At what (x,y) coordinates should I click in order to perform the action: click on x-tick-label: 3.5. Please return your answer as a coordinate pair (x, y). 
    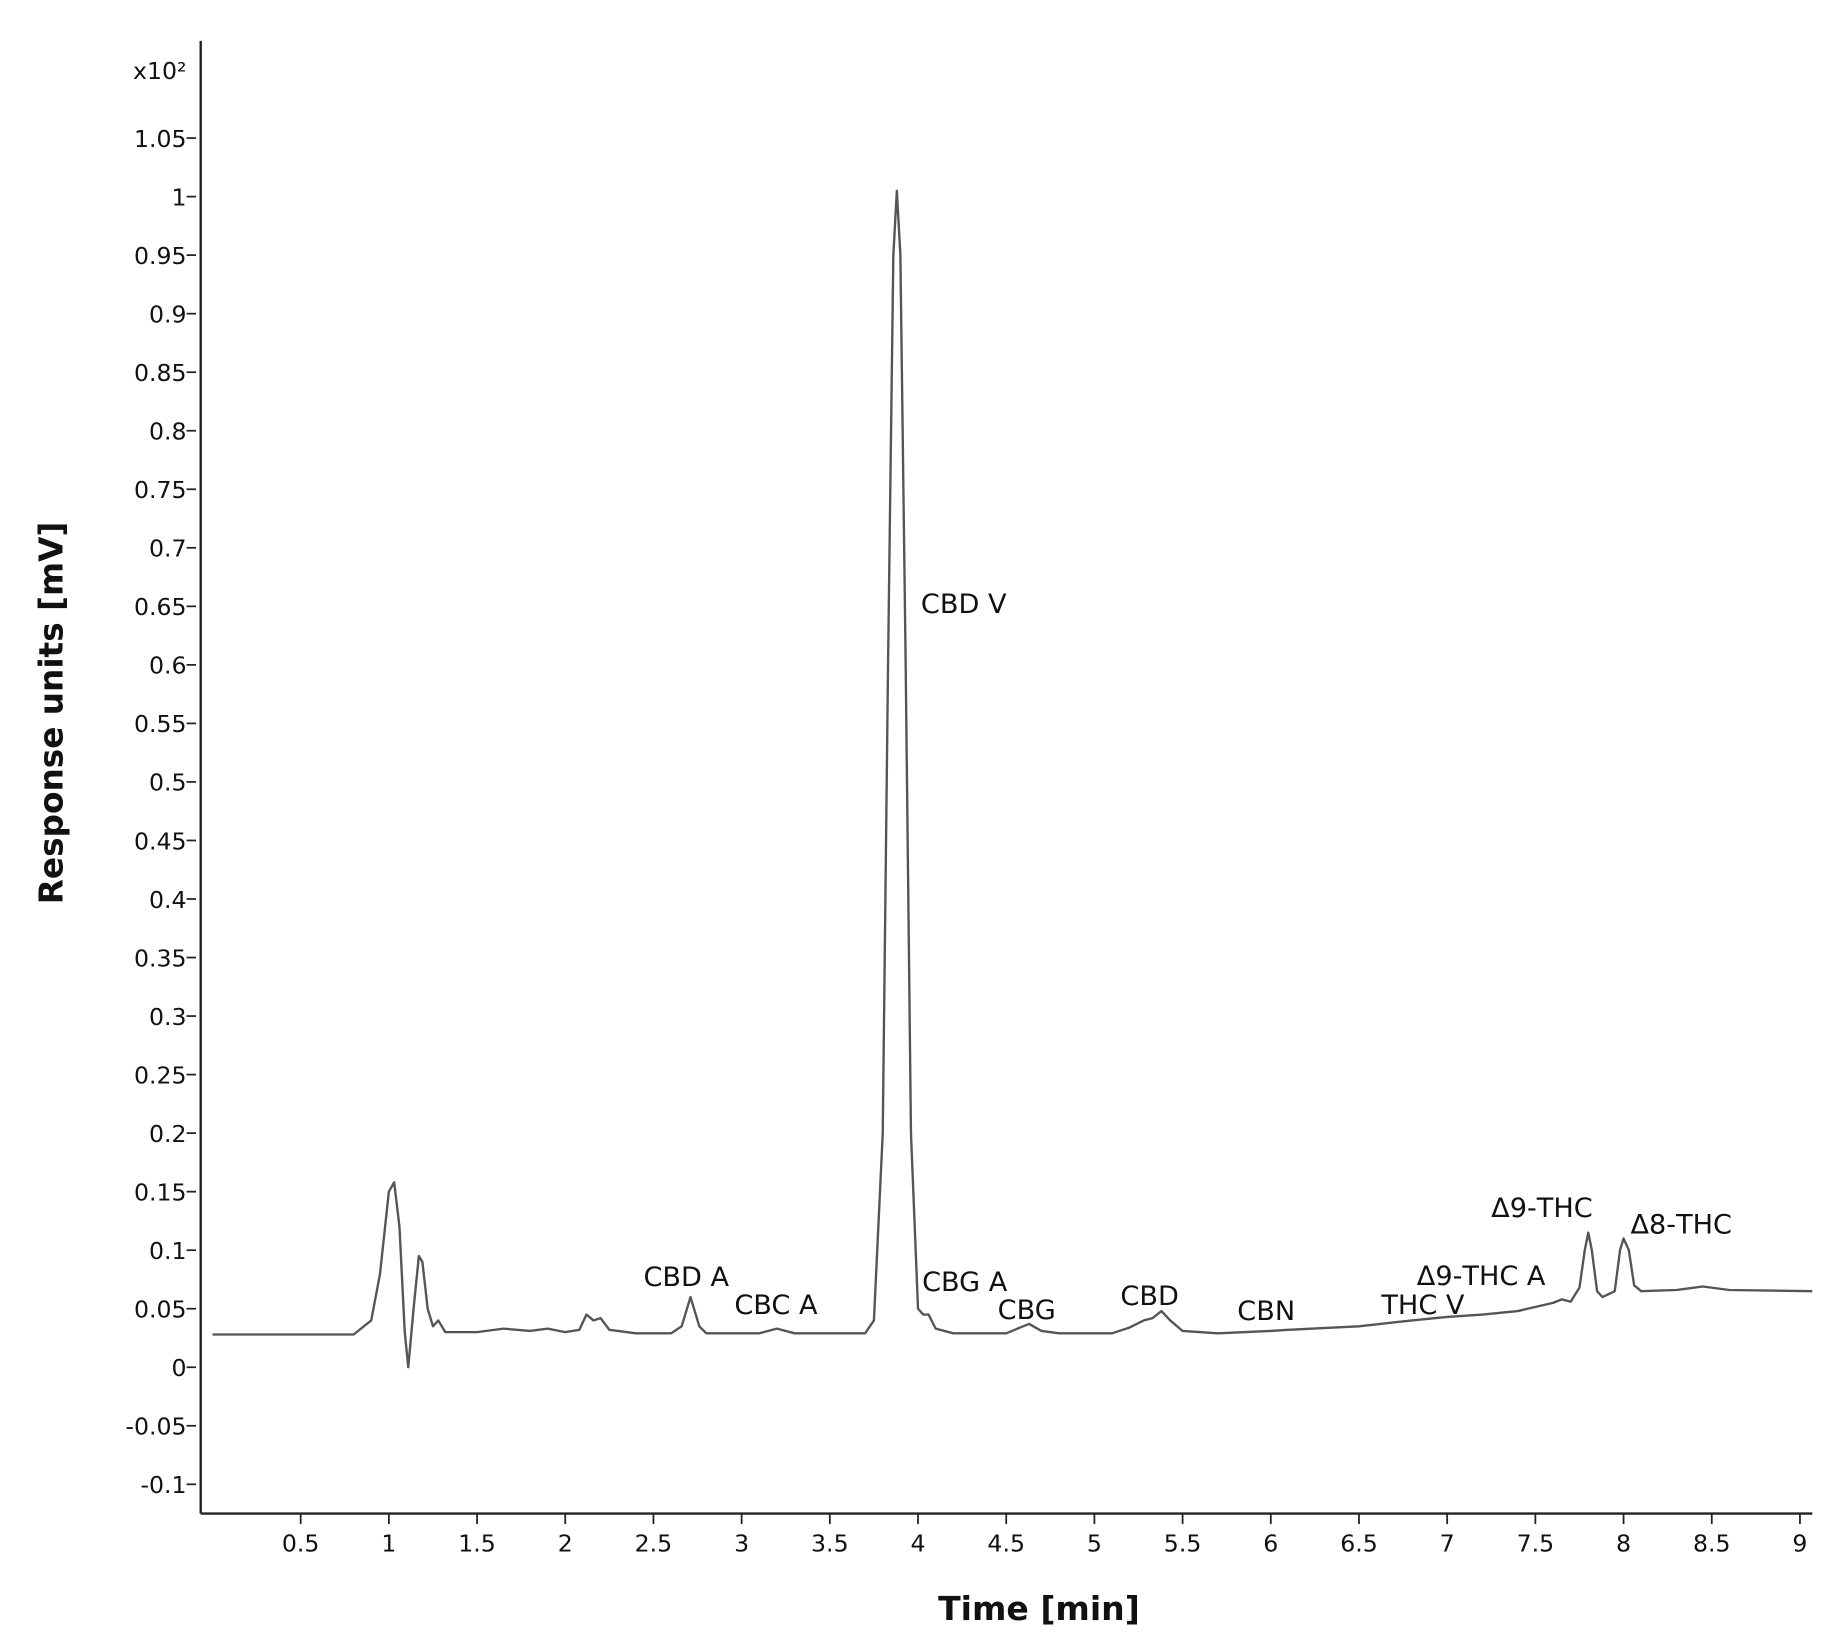
    Looking at the image, I should click on (830, 1544).